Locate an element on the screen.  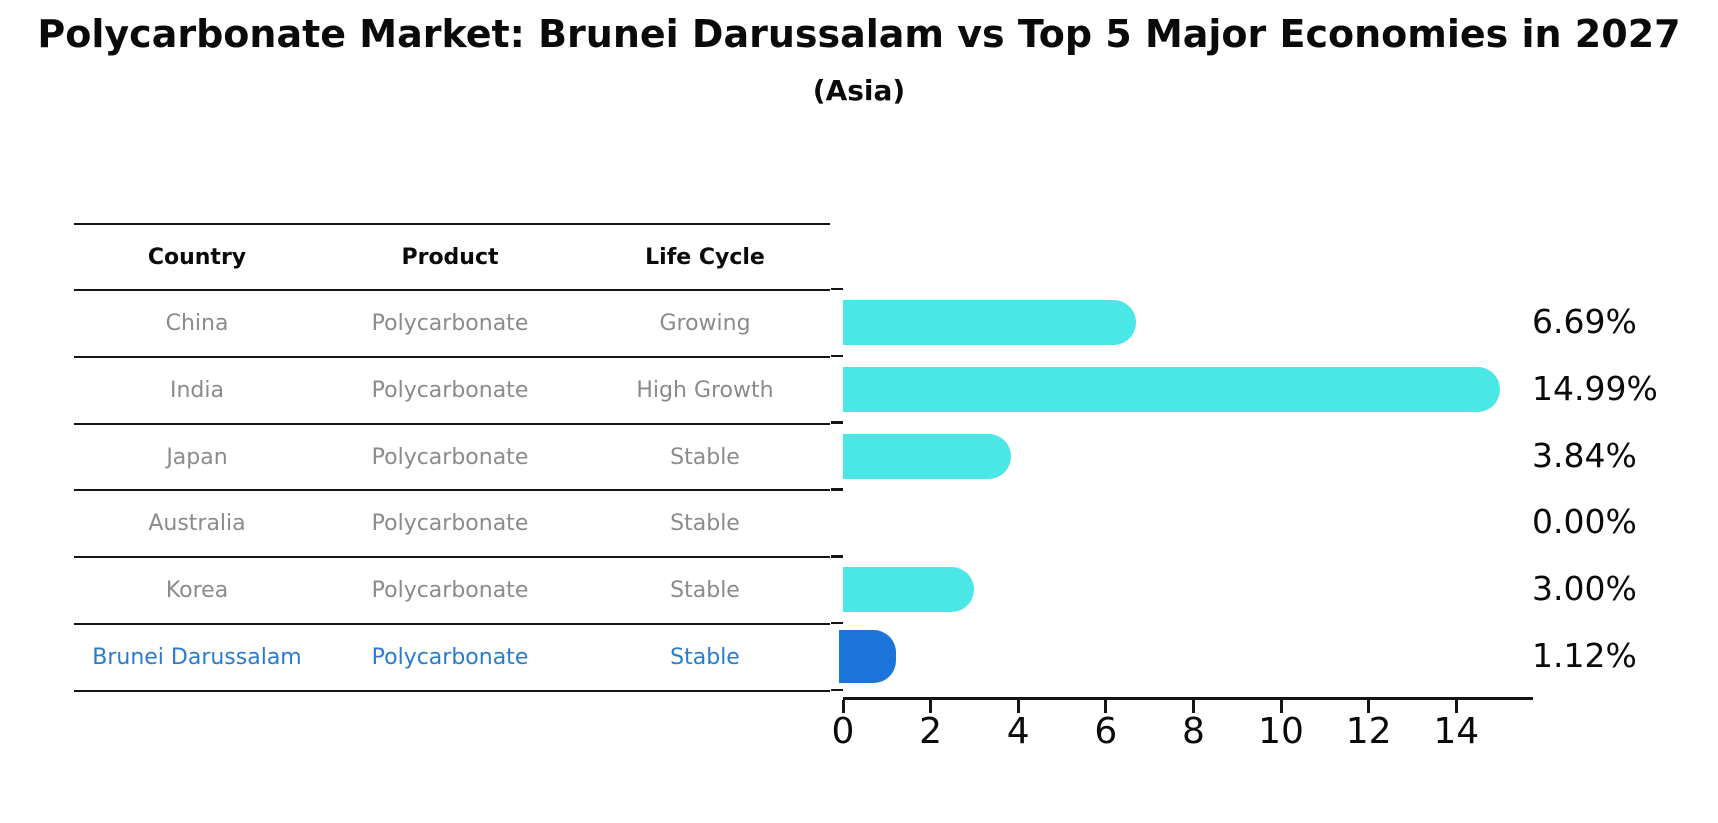
x-axis-tick-label: 10 is located at coordinates (1281, 731).